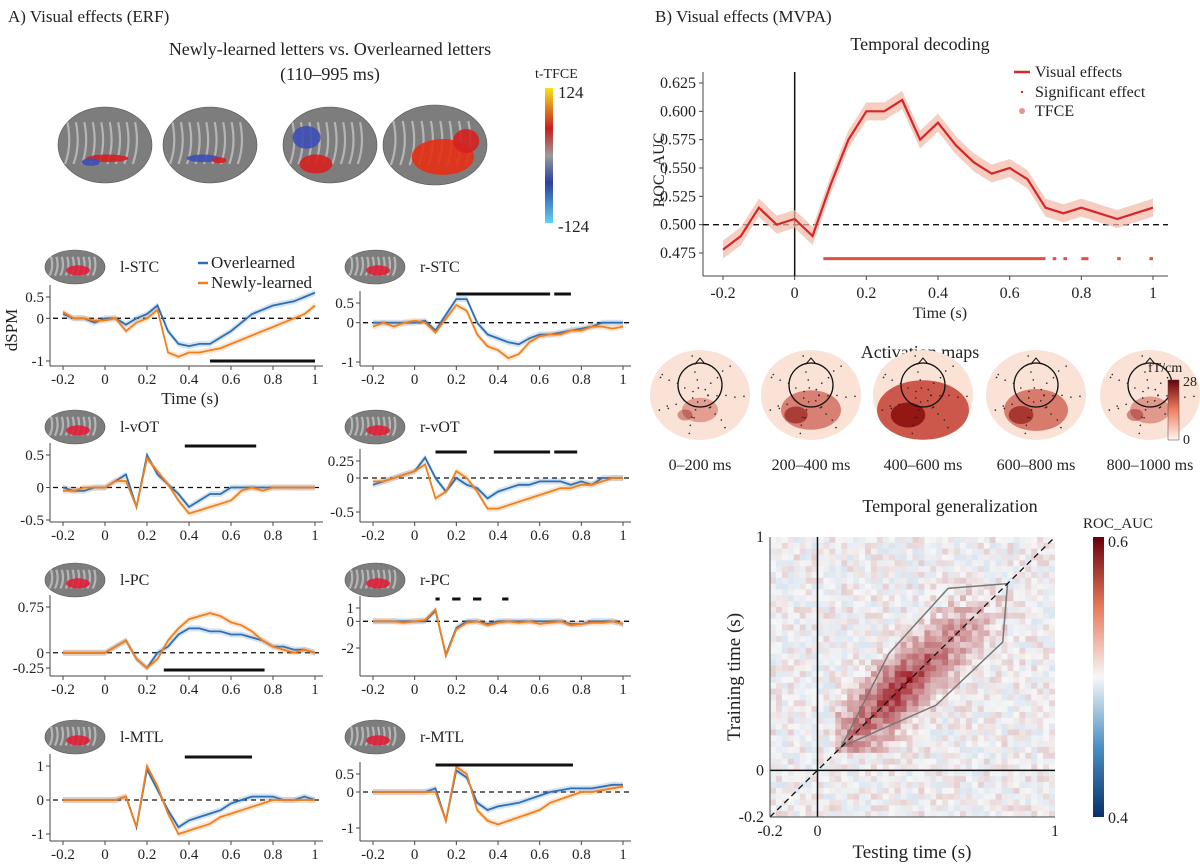  I want to click on activation-colorbar, so click(1173, 410).